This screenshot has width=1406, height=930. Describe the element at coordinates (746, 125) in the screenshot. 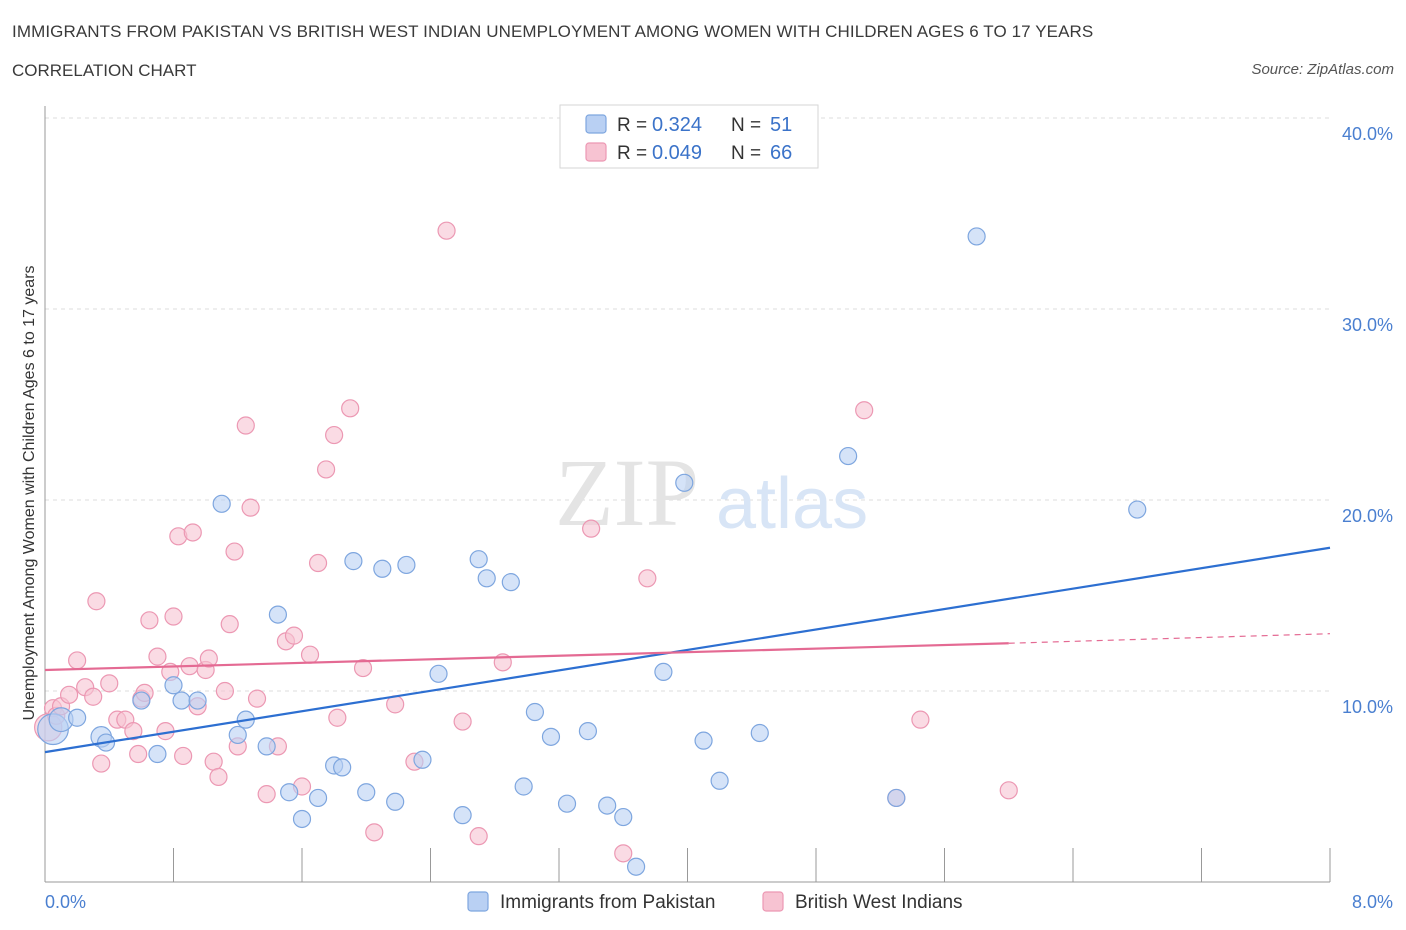

I see `legend-n-label-blue: N =` at that location.